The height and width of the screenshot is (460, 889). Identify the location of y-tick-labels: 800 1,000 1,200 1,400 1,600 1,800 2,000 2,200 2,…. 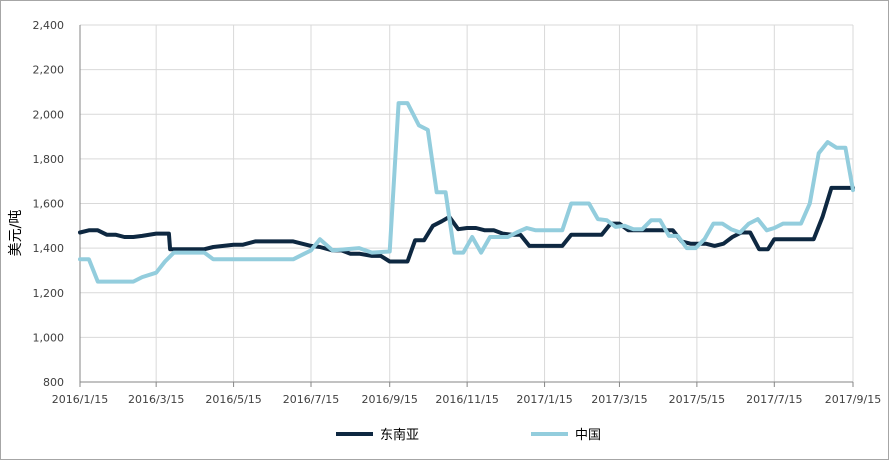
(49, 204).